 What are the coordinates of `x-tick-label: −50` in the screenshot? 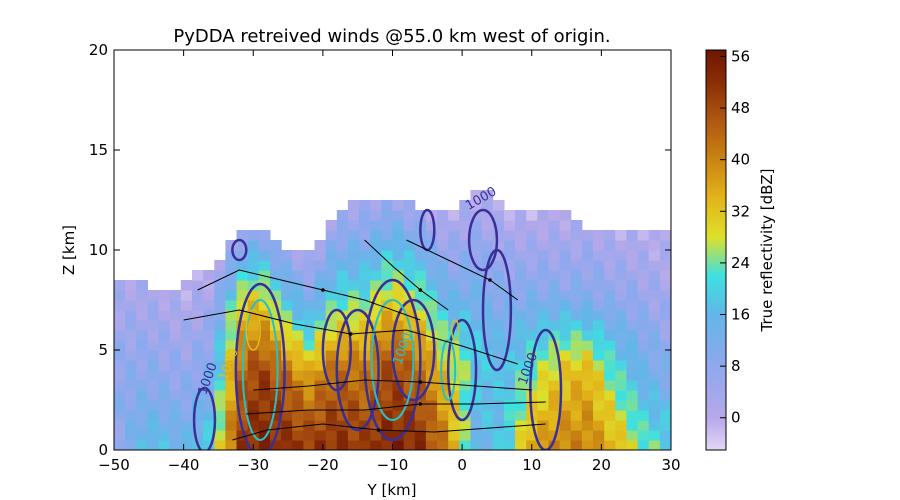 It's located at (114, 465).